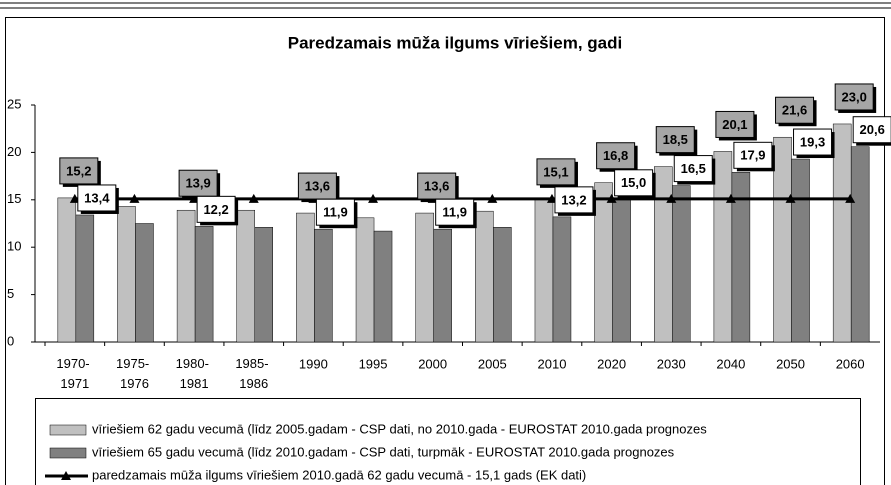 The height and width of the screenshot is (485, 891). I want to click on x-tick-label: 2040, so click(730, 363).